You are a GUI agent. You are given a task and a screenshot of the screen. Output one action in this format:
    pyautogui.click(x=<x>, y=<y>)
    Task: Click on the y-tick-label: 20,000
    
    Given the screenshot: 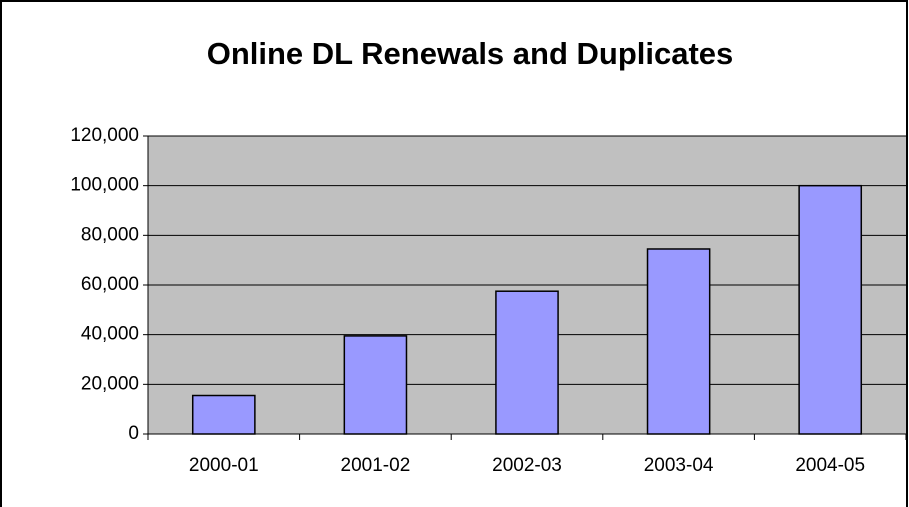 What is the action you would take?
    pyautogui.click(x=110, y=383)
    